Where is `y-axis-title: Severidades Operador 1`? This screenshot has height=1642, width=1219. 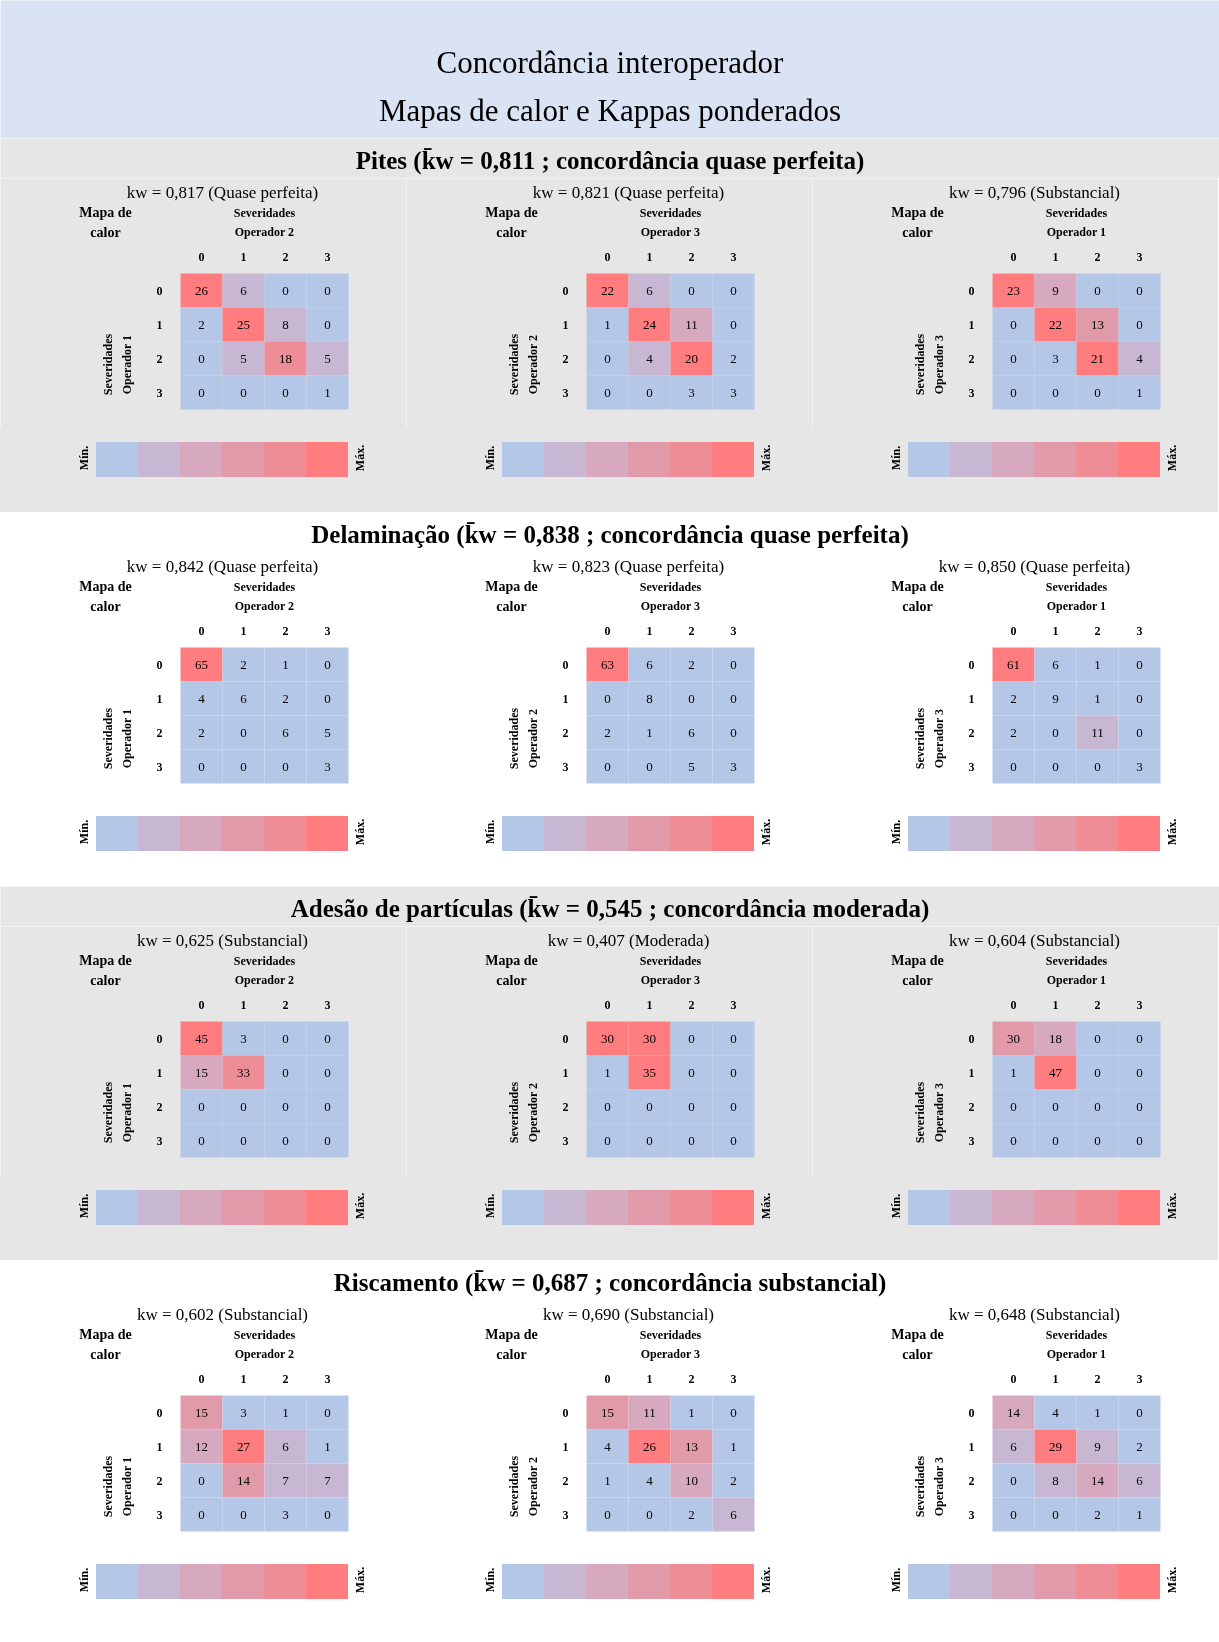 y-axis-title: Severidades Operador 1 is located at coordinates (117, 364).